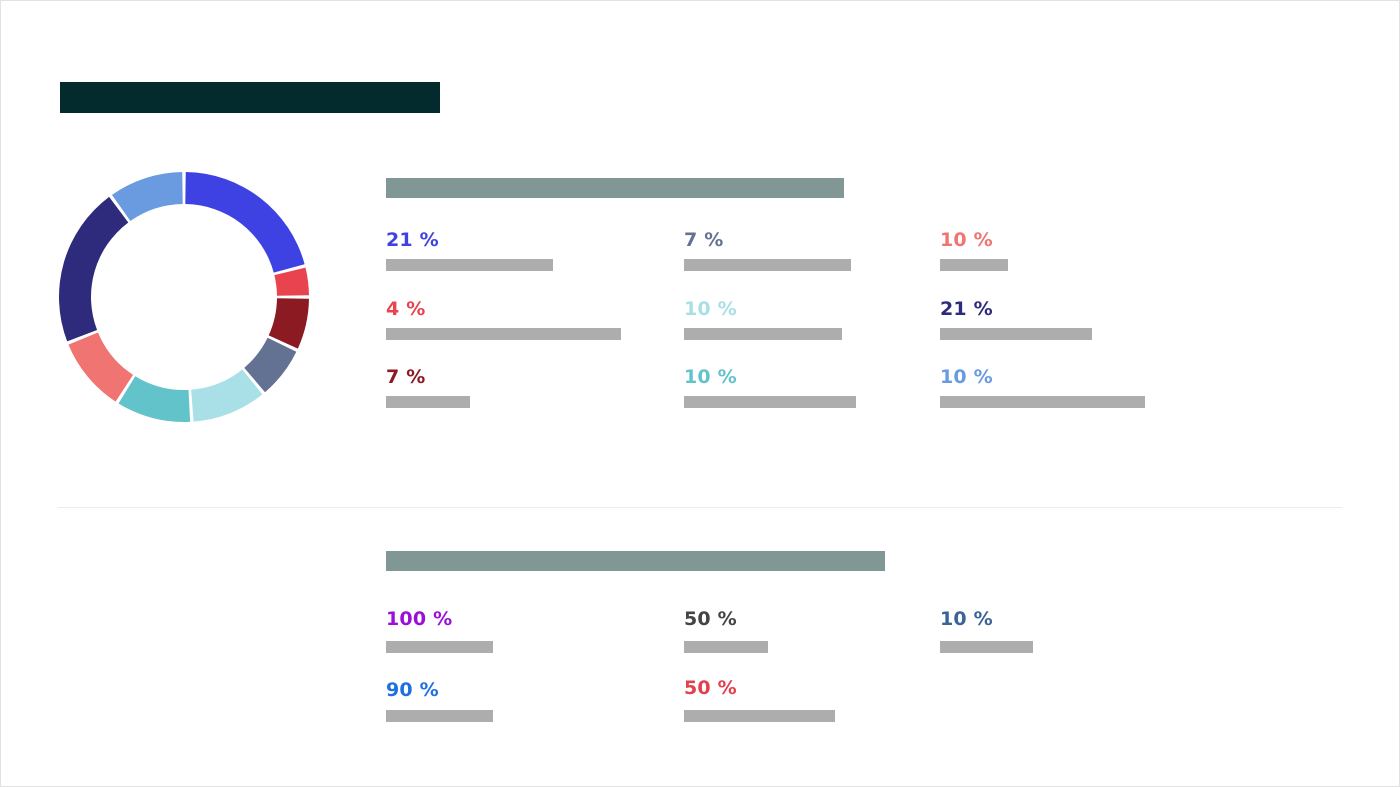 Image resolution: width=1400 pixels, height=787 pixels. What do you see at coordinates (250, 97) in the screenshot?
I see `title-placeholder-bar` at bounding box center [250, 97].